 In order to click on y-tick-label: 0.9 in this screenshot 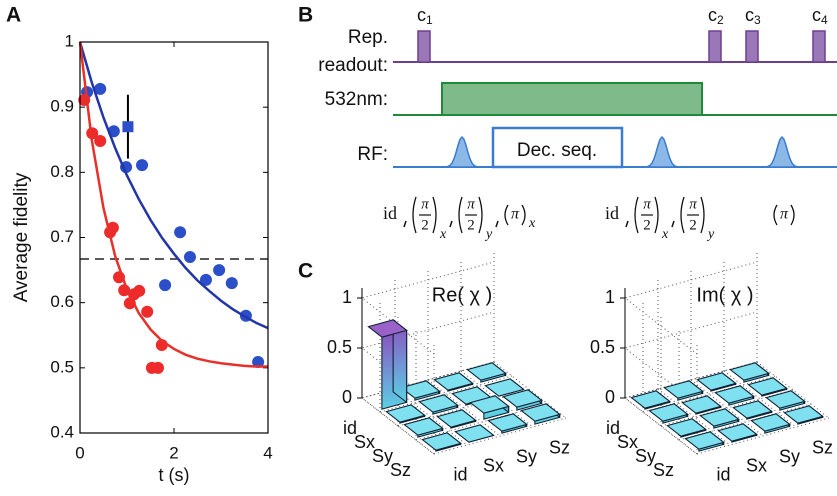, I will do `click(62, 106)`.